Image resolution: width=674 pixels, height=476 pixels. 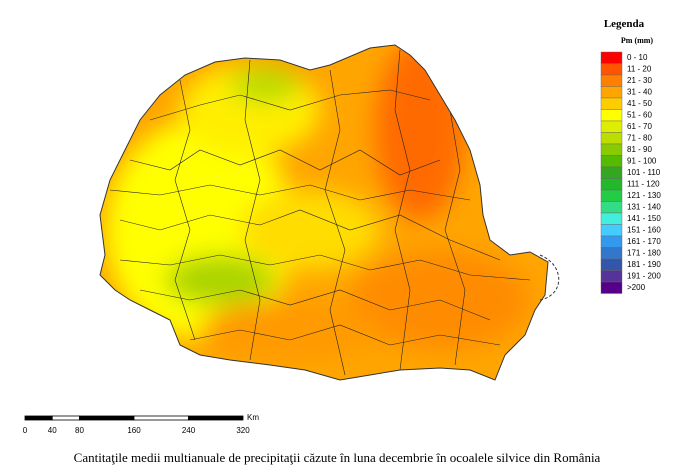 What do you see at coordinates (644, 195) in the screenshot?
I see `legend-label: 121 - 130` at bounding box center [644, 195].